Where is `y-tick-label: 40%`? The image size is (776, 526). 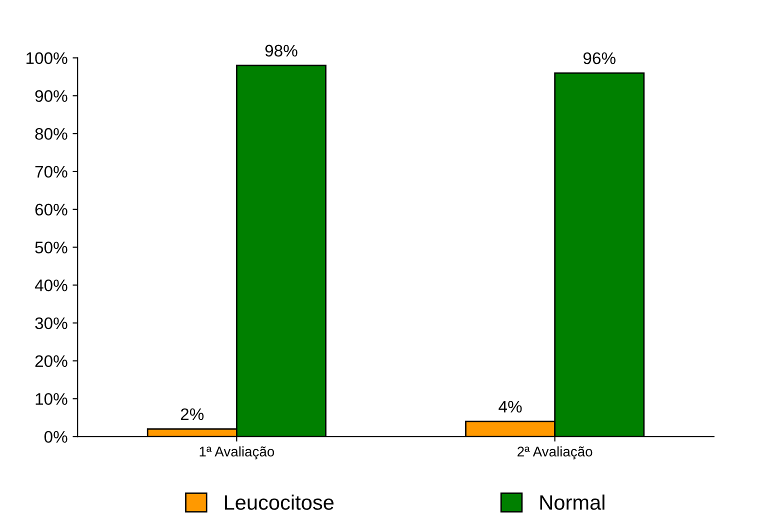
y-tick-label: 40% is located at coordinates (51, 285).